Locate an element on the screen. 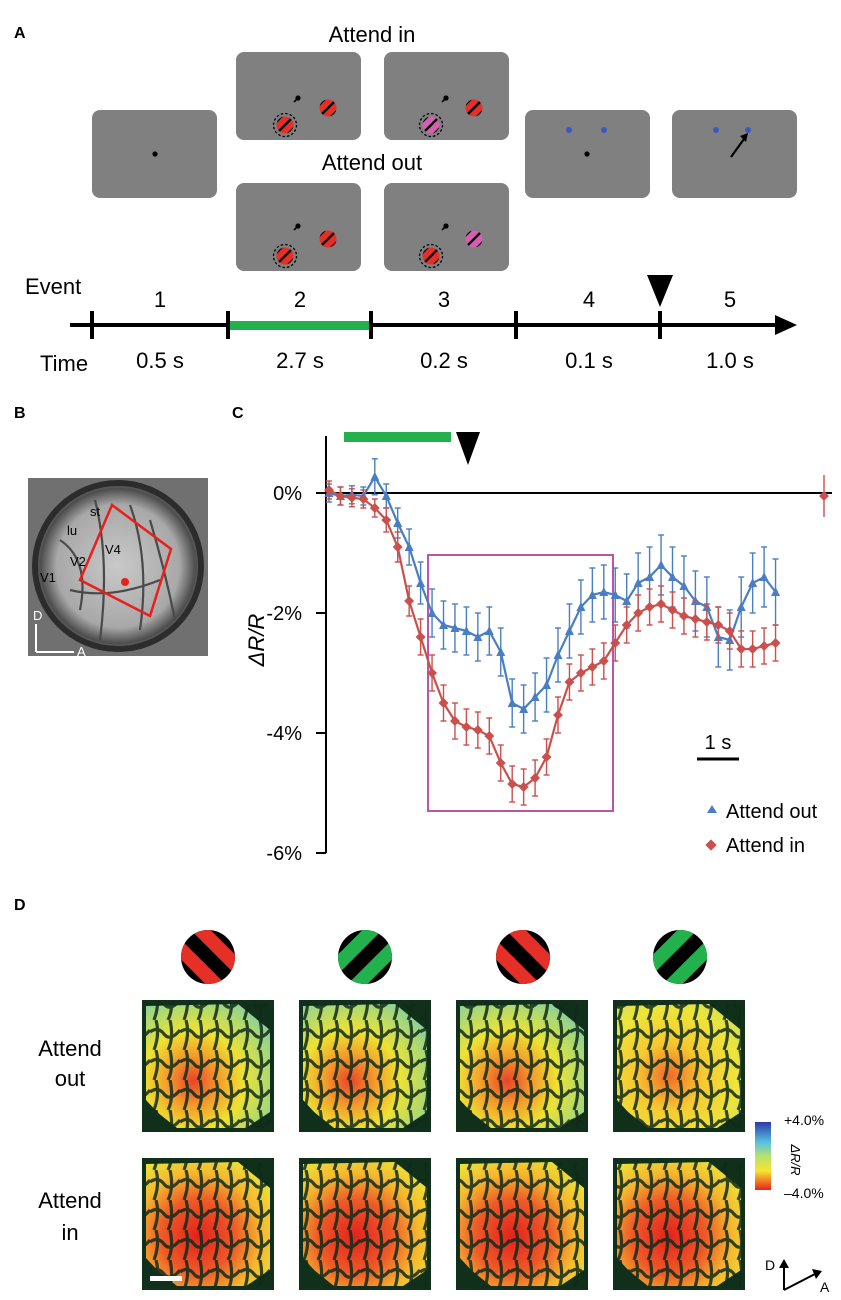 This screenshot has height=1300, width=841. ytick-label-3: -6% is located at coordinates (284, 854).